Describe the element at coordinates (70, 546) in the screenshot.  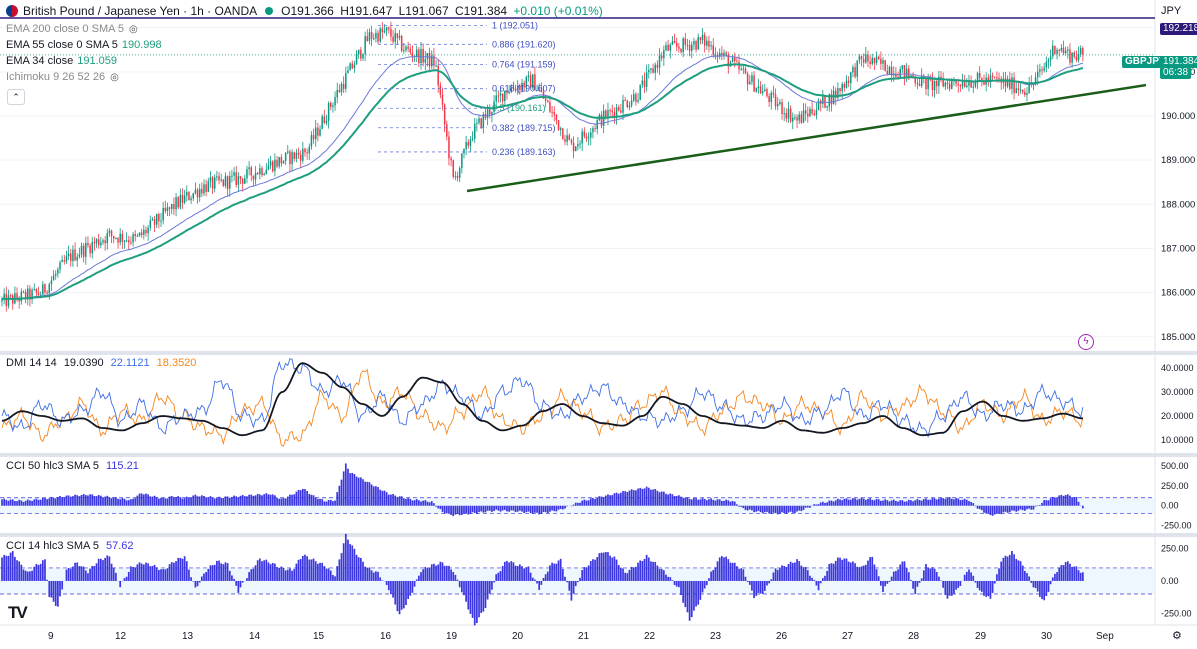
I see `legend-cci14: CCI 14 hlc3 SMA 5 57.62` at that location.